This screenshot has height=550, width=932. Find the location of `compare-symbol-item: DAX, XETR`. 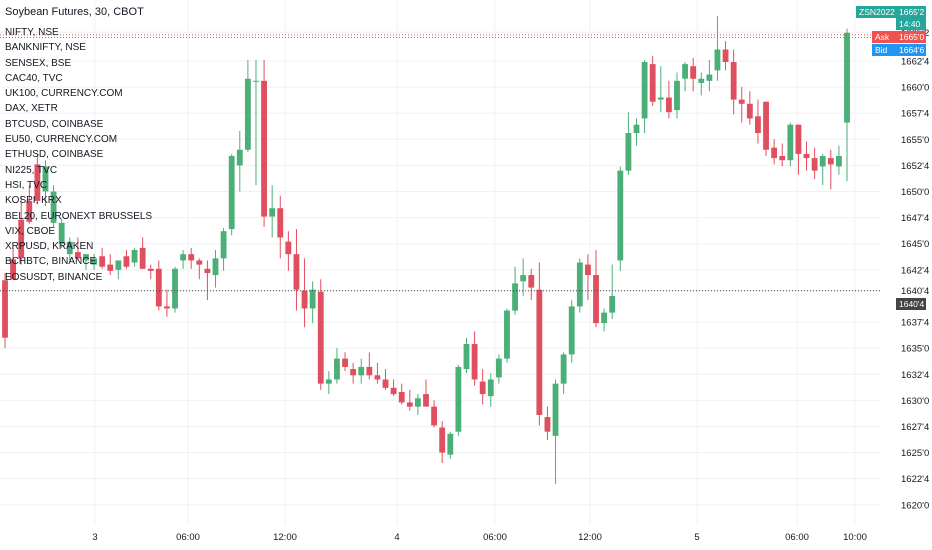

compare-symbol-item: DAX, XETR is located at coordinates (31, 109).